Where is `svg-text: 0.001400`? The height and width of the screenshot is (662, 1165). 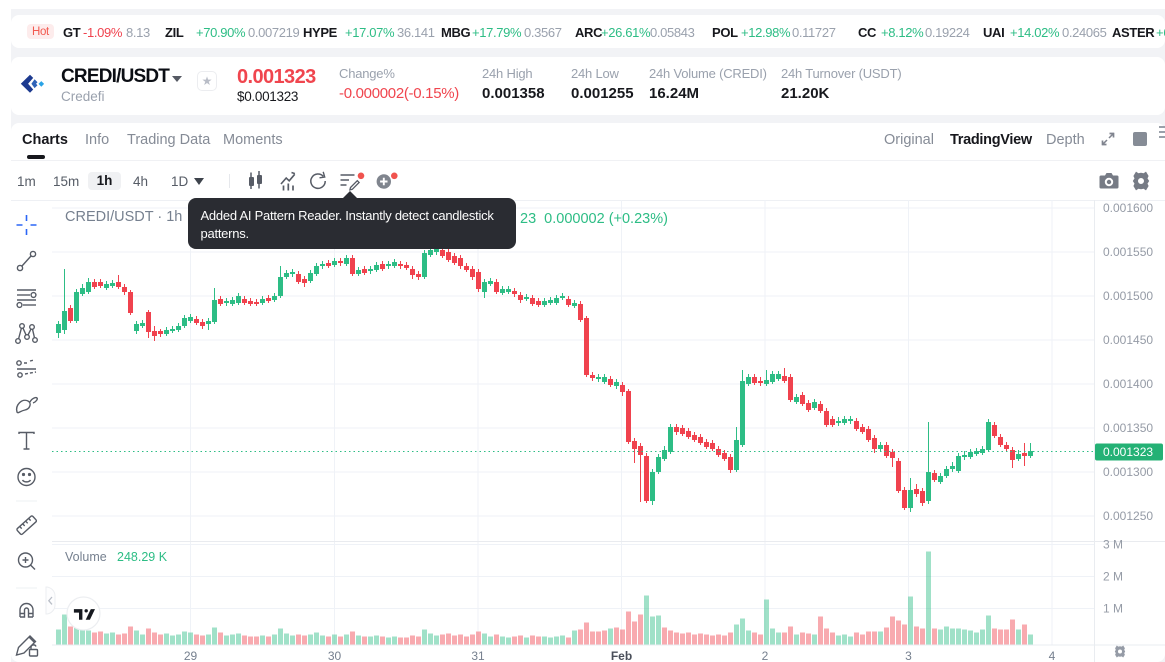 svg-text: 0.001400 is located at coordinates (1128, 384).